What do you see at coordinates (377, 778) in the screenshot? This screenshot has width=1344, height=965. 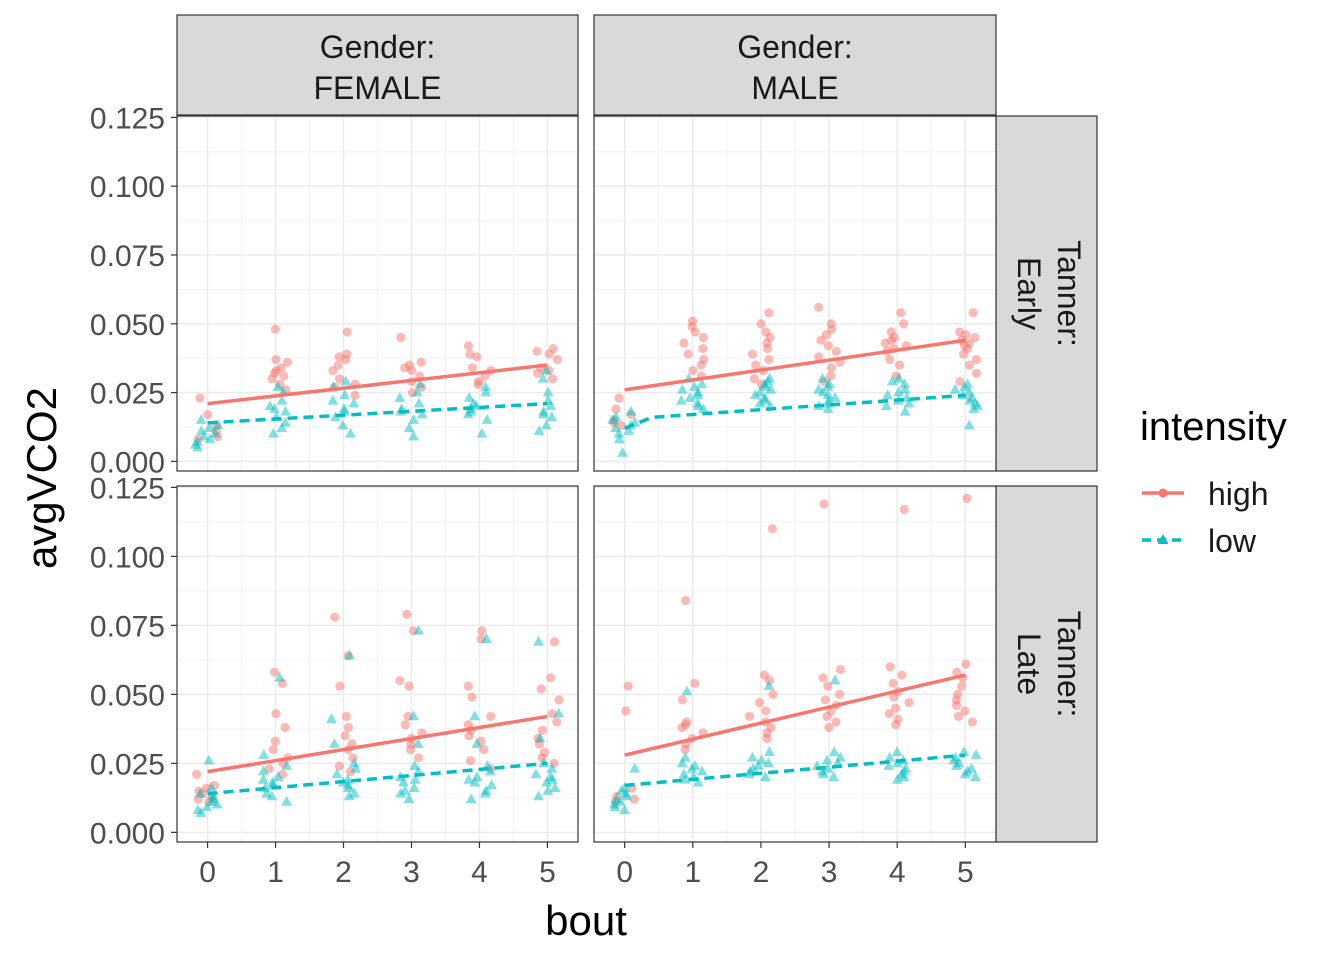 I see `trend-line-low` at bounding box center [377, 778].